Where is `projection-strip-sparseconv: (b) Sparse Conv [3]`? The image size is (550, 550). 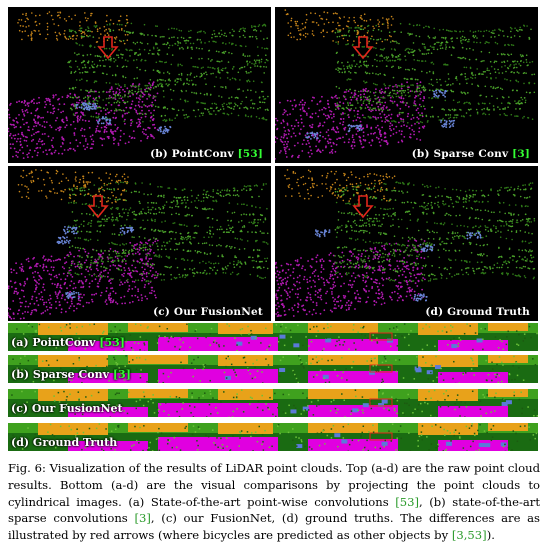
projection-strip-sparseconv: (b) Sparse Conv [3] is located at coordinates (273, 369).